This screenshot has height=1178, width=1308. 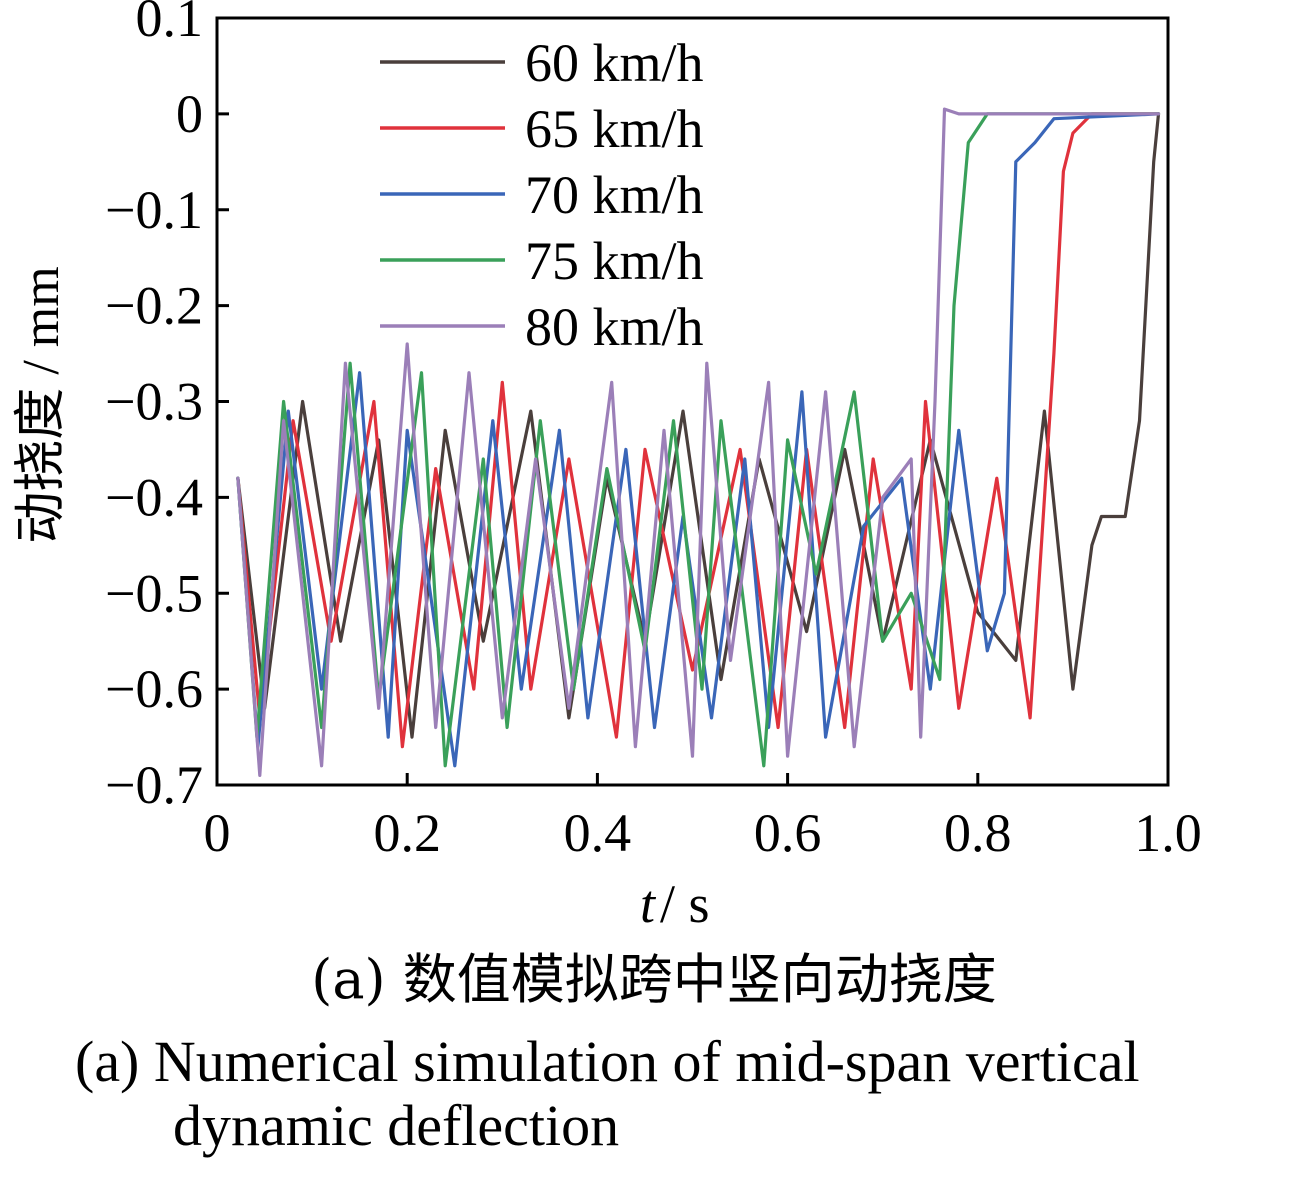 What do you see at coordinates (154, 689) in the screenshot?
I see `y-tick-label: −0.6` at bounding box center [154, 689].